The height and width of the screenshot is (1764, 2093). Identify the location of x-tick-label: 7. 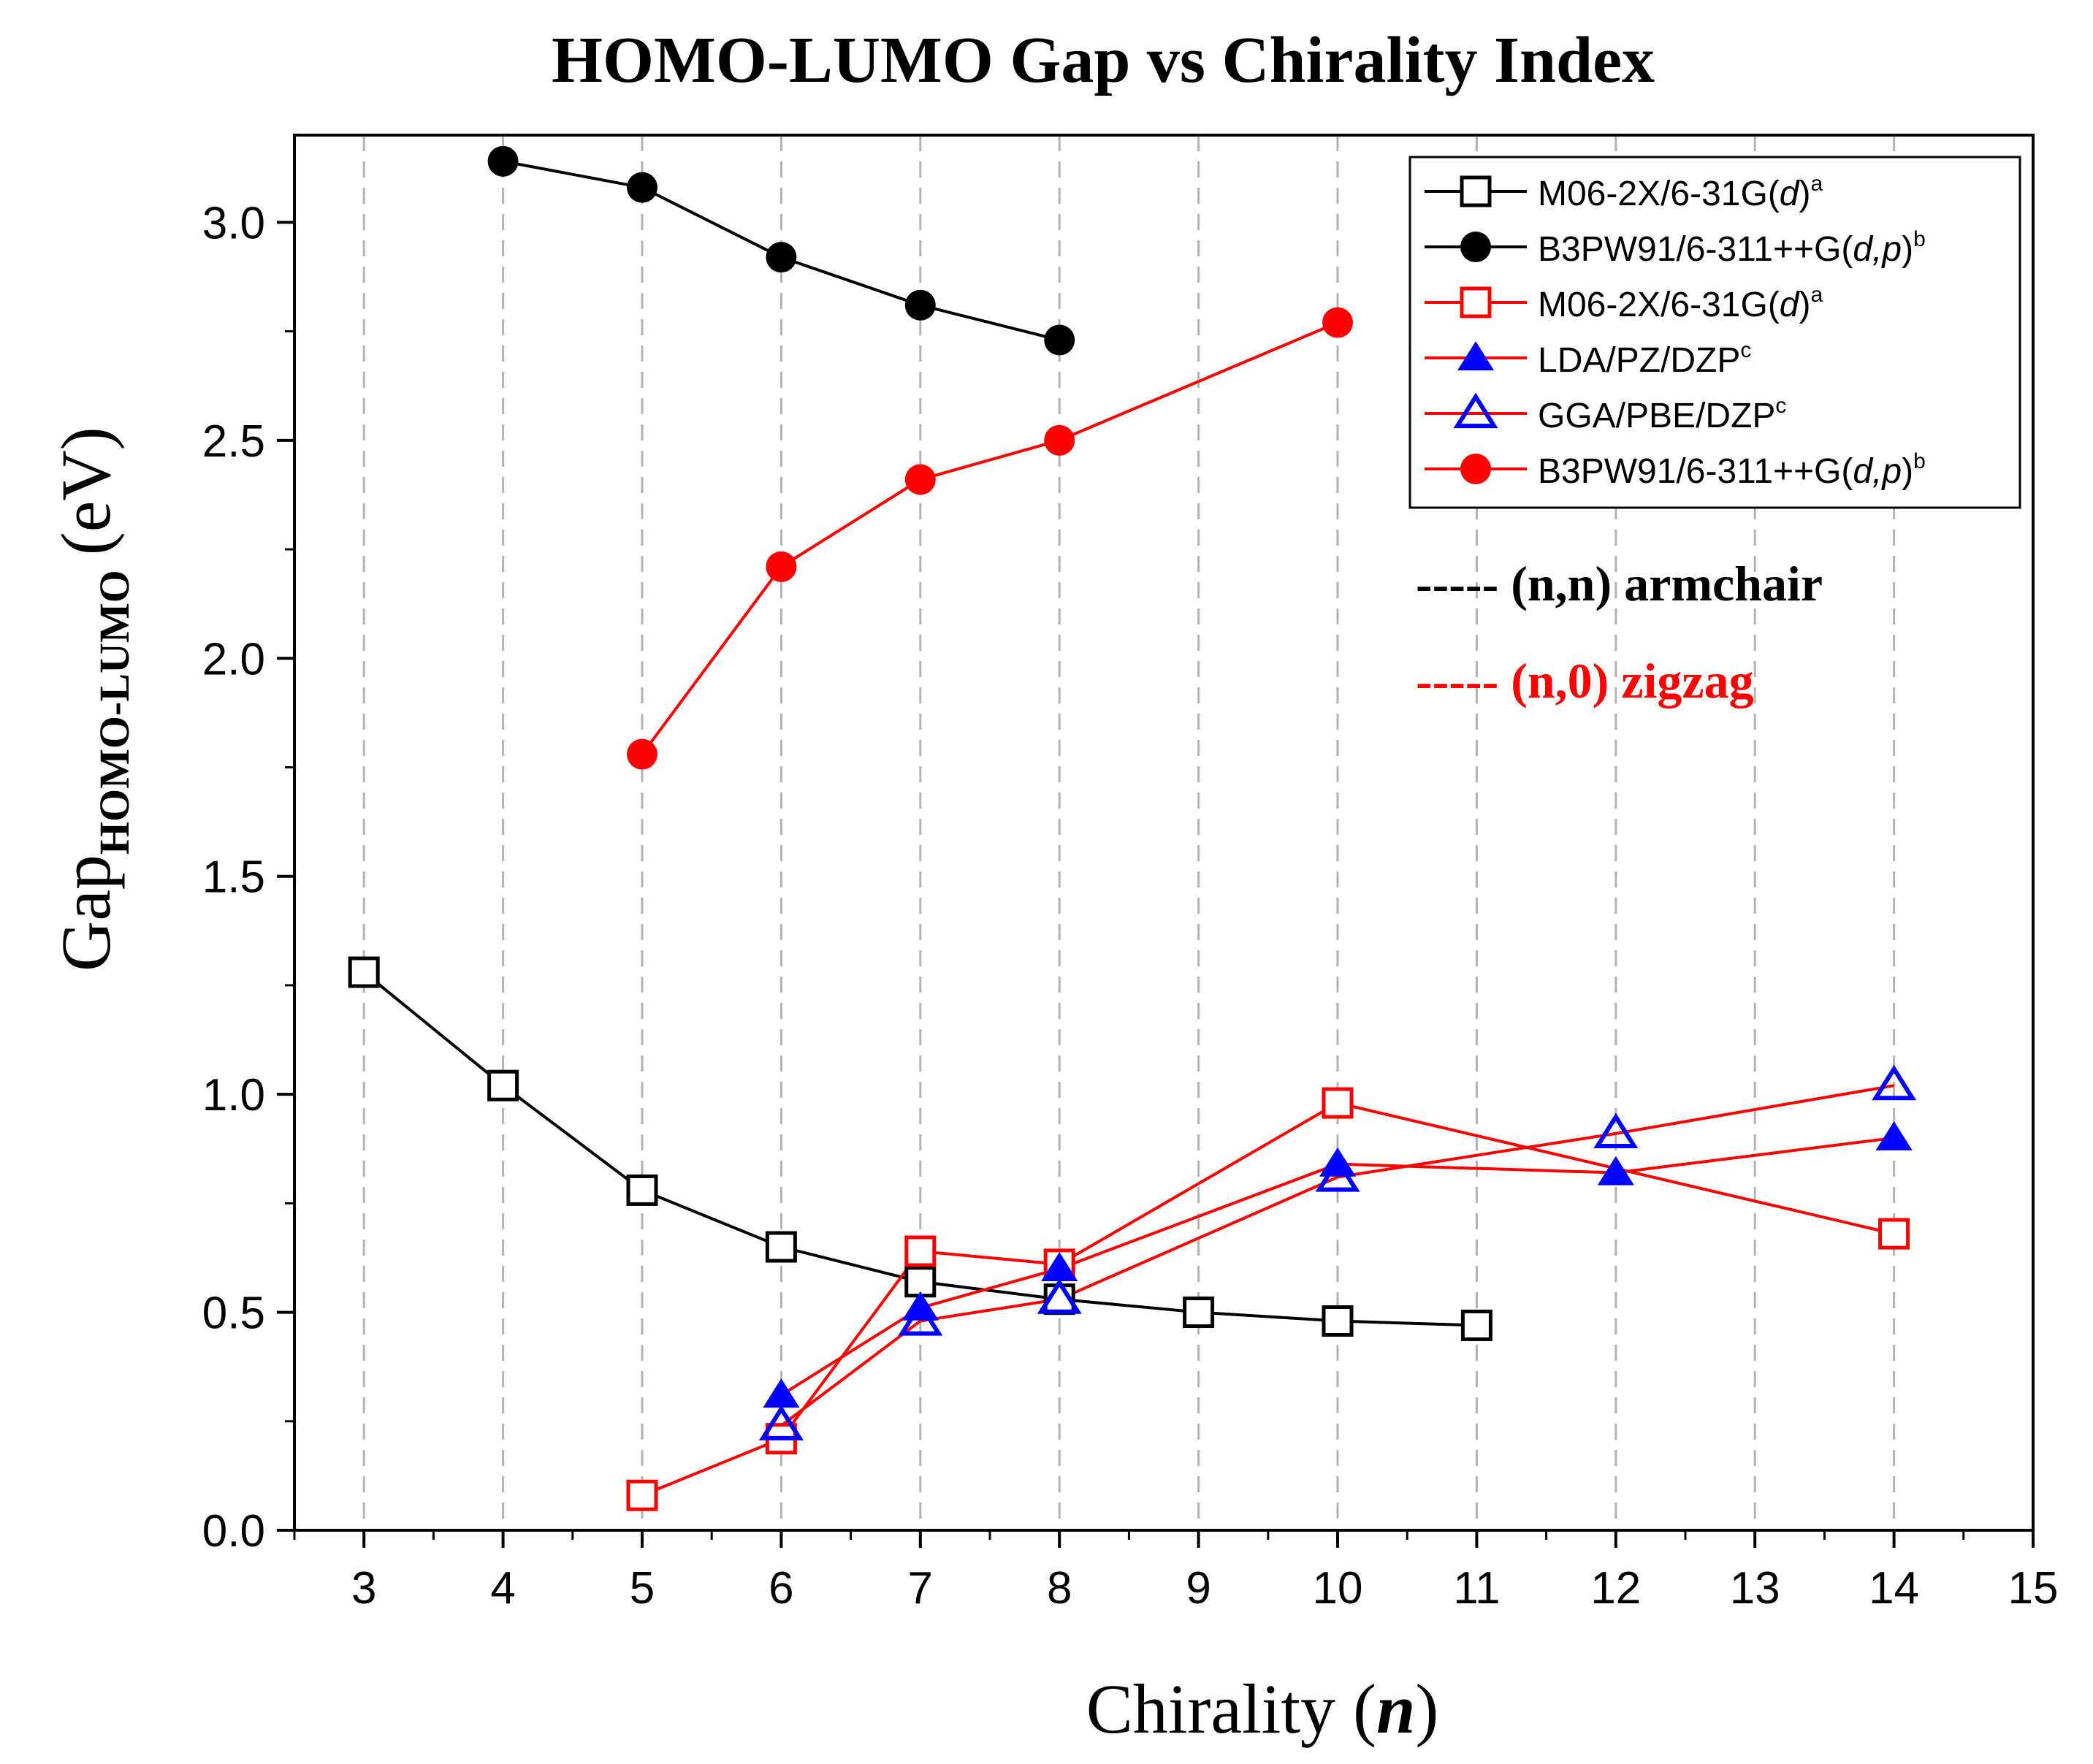
(920, 1589).